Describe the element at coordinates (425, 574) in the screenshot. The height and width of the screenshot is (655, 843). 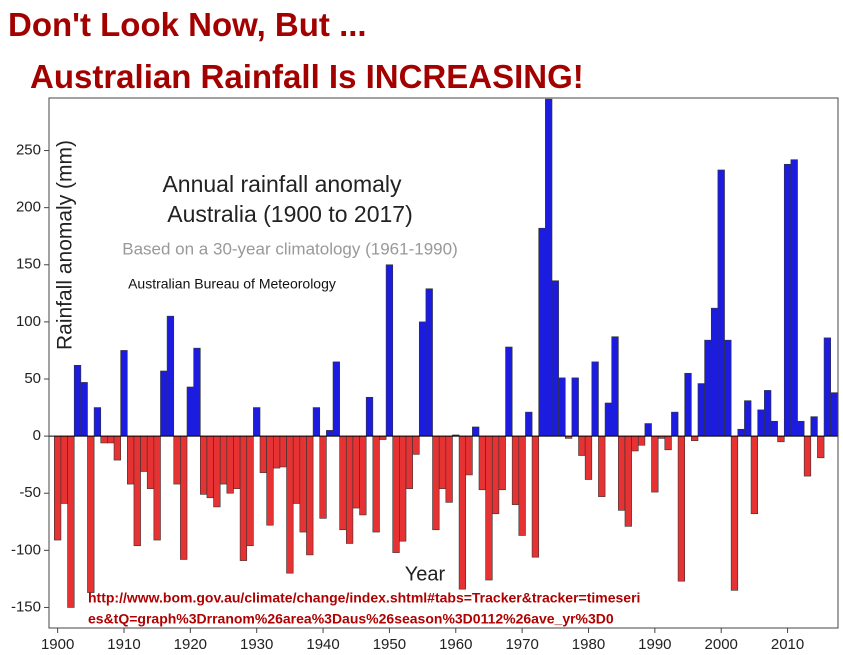
I see `x-axis-label: Year` at that location.